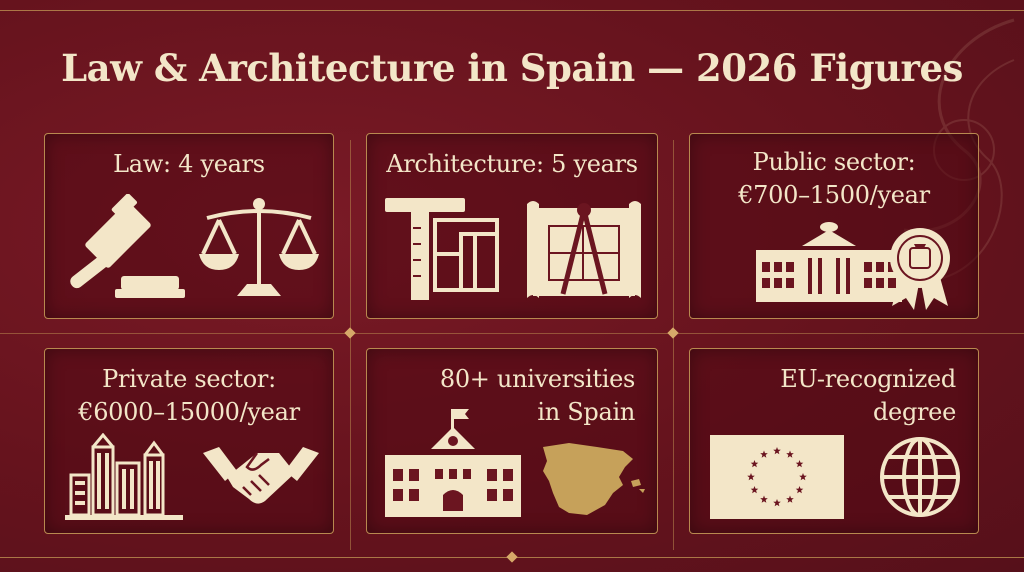  What do you see at coordinates (834, 162) in the screenshot?
I see `card-public-line1: Public sector:` at bounding box center [834, 162].